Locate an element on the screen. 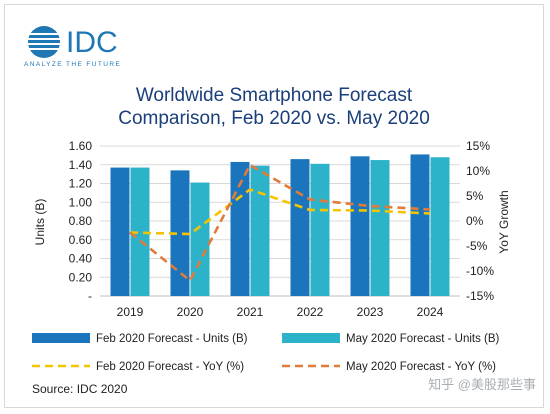 The height and width of the screenshot is (414, 550). legend-swatch-feb-units is located at coordinates (61, 338).